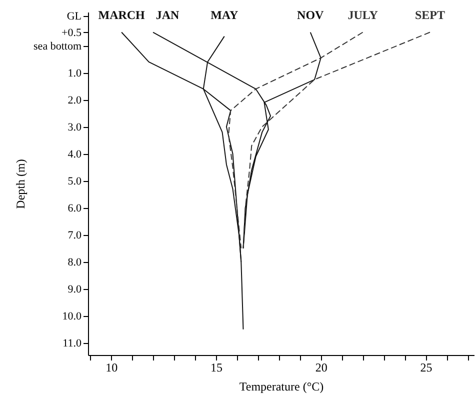 The height and width of the screenshot is (401, 476). I want to click on series-label: JULY, so click(363, 15).